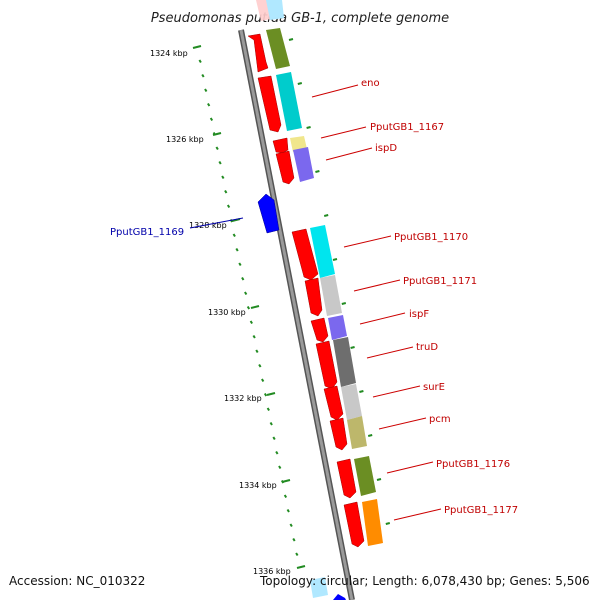 The image size is (600, 600). I want to click on gene-label-ispd: ispD, so click(386, 148).